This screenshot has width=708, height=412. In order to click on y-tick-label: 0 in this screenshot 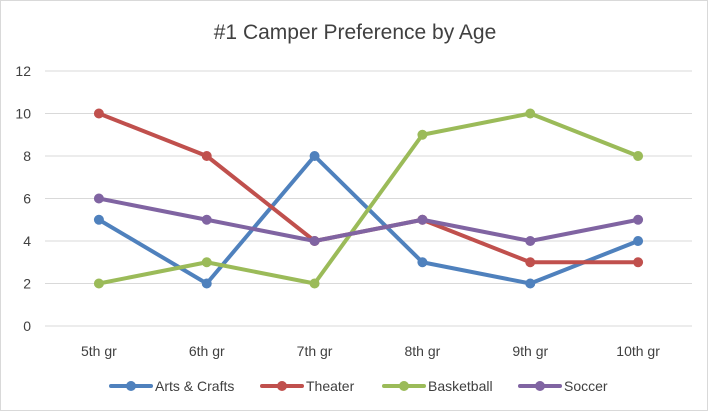, I will do `click(27, 326)`.